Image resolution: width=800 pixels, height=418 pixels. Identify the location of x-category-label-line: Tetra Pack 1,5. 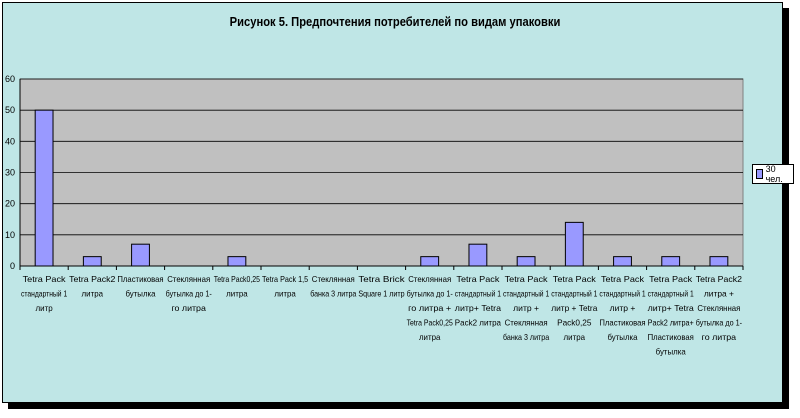
(285, 279).